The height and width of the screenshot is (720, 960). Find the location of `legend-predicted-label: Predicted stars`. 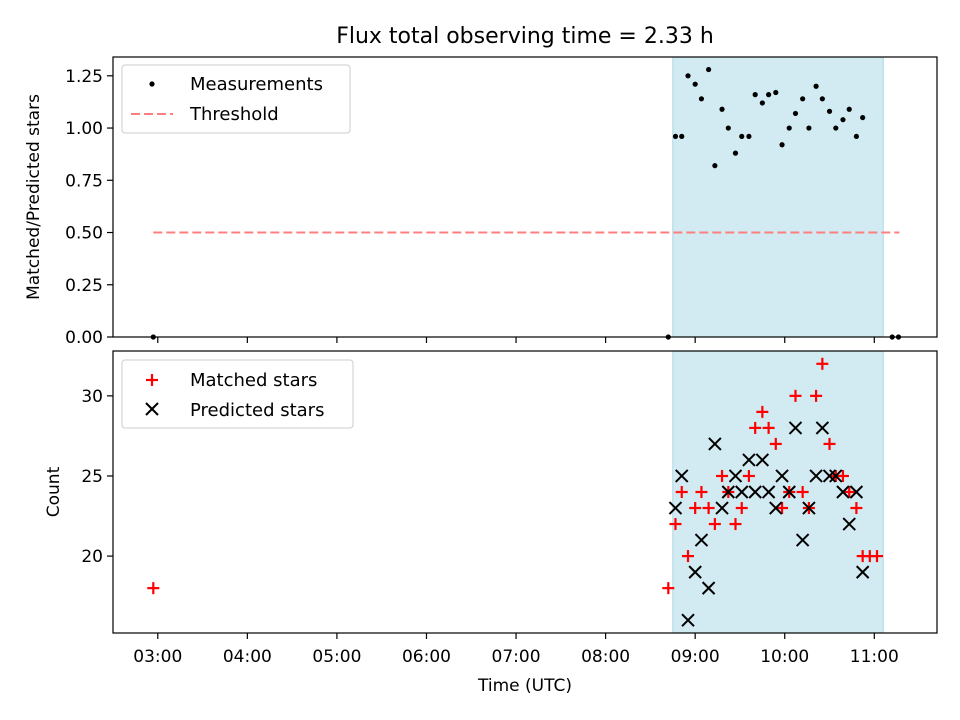

legend-predicted-label: Predicted stars is located at coordinates (257, 410).